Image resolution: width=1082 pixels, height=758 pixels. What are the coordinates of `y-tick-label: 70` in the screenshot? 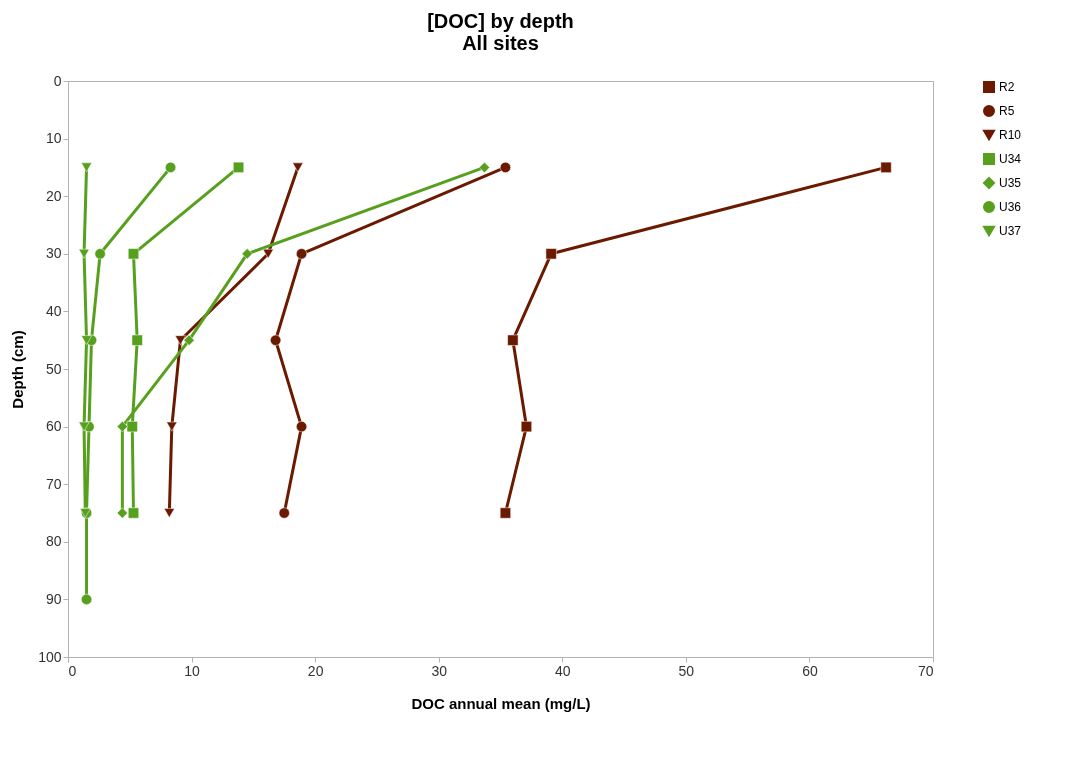 It's located at (53, 483).